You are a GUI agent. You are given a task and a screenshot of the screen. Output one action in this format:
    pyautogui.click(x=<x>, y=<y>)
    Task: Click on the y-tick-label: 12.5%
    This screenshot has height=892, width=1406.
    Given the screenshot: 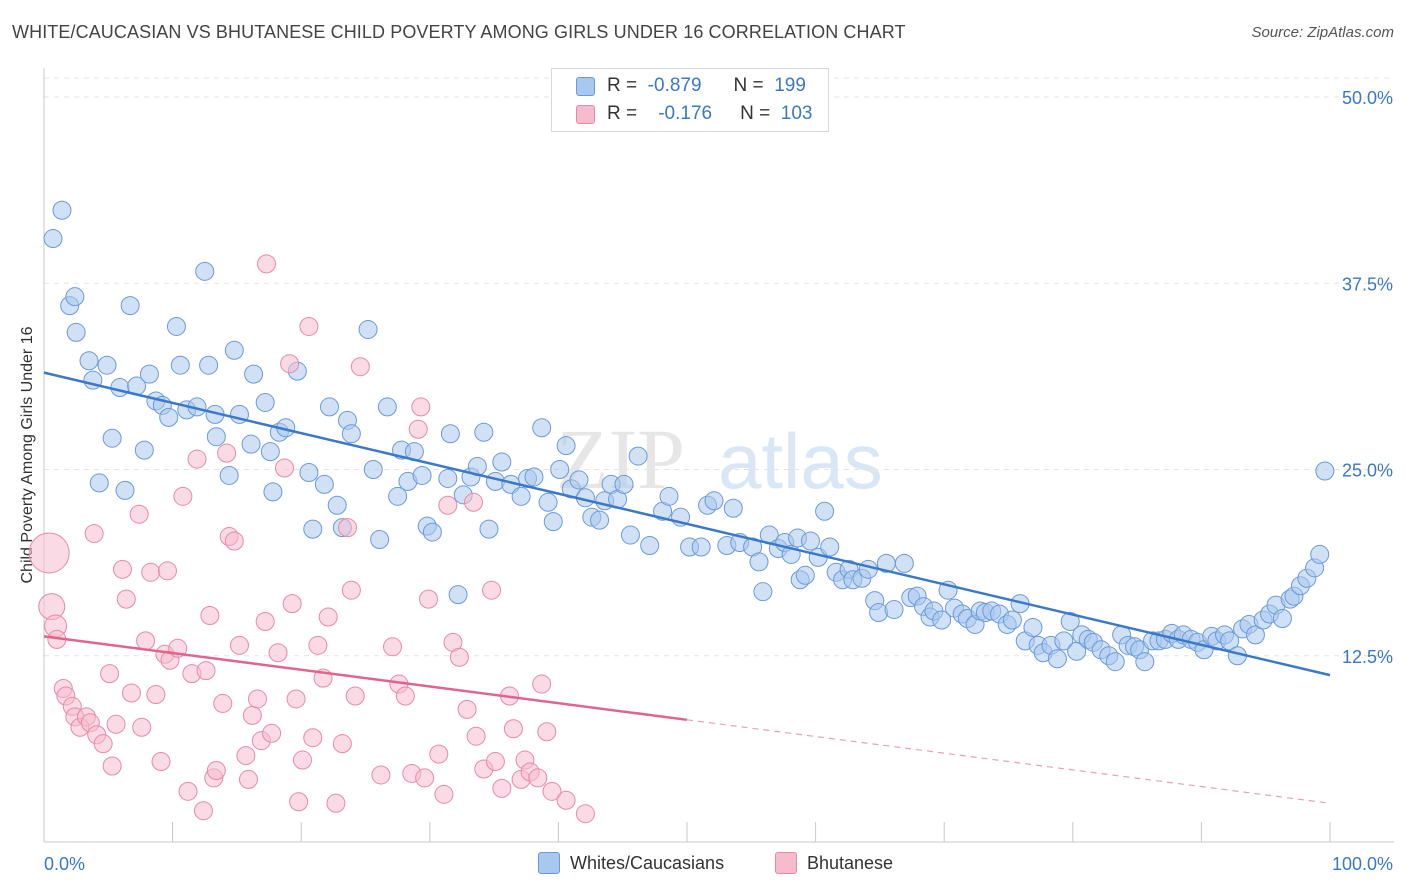 What is the action you would take?
    pyautogui.click(x=1367, y=657)
    